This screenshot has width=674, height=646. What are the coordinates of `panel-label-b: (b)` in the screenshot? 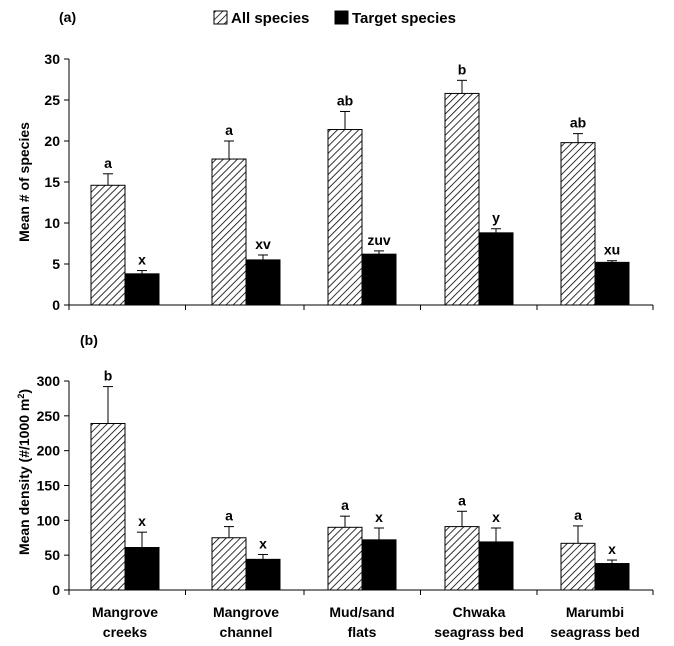 It's located at (89, 340).